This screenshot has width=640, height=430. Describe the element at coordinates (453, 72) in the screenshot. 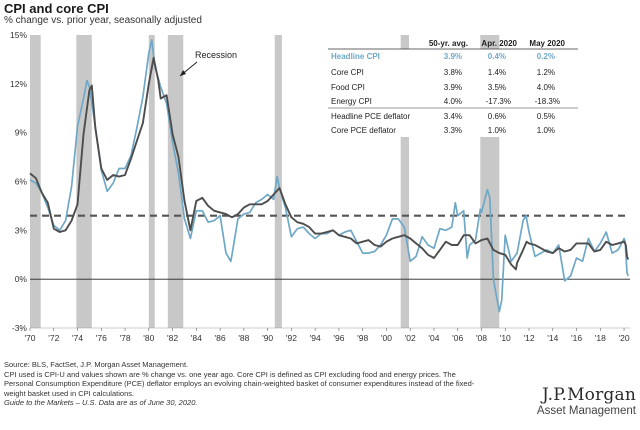

I see `table-cell: 3.8%` at that location.